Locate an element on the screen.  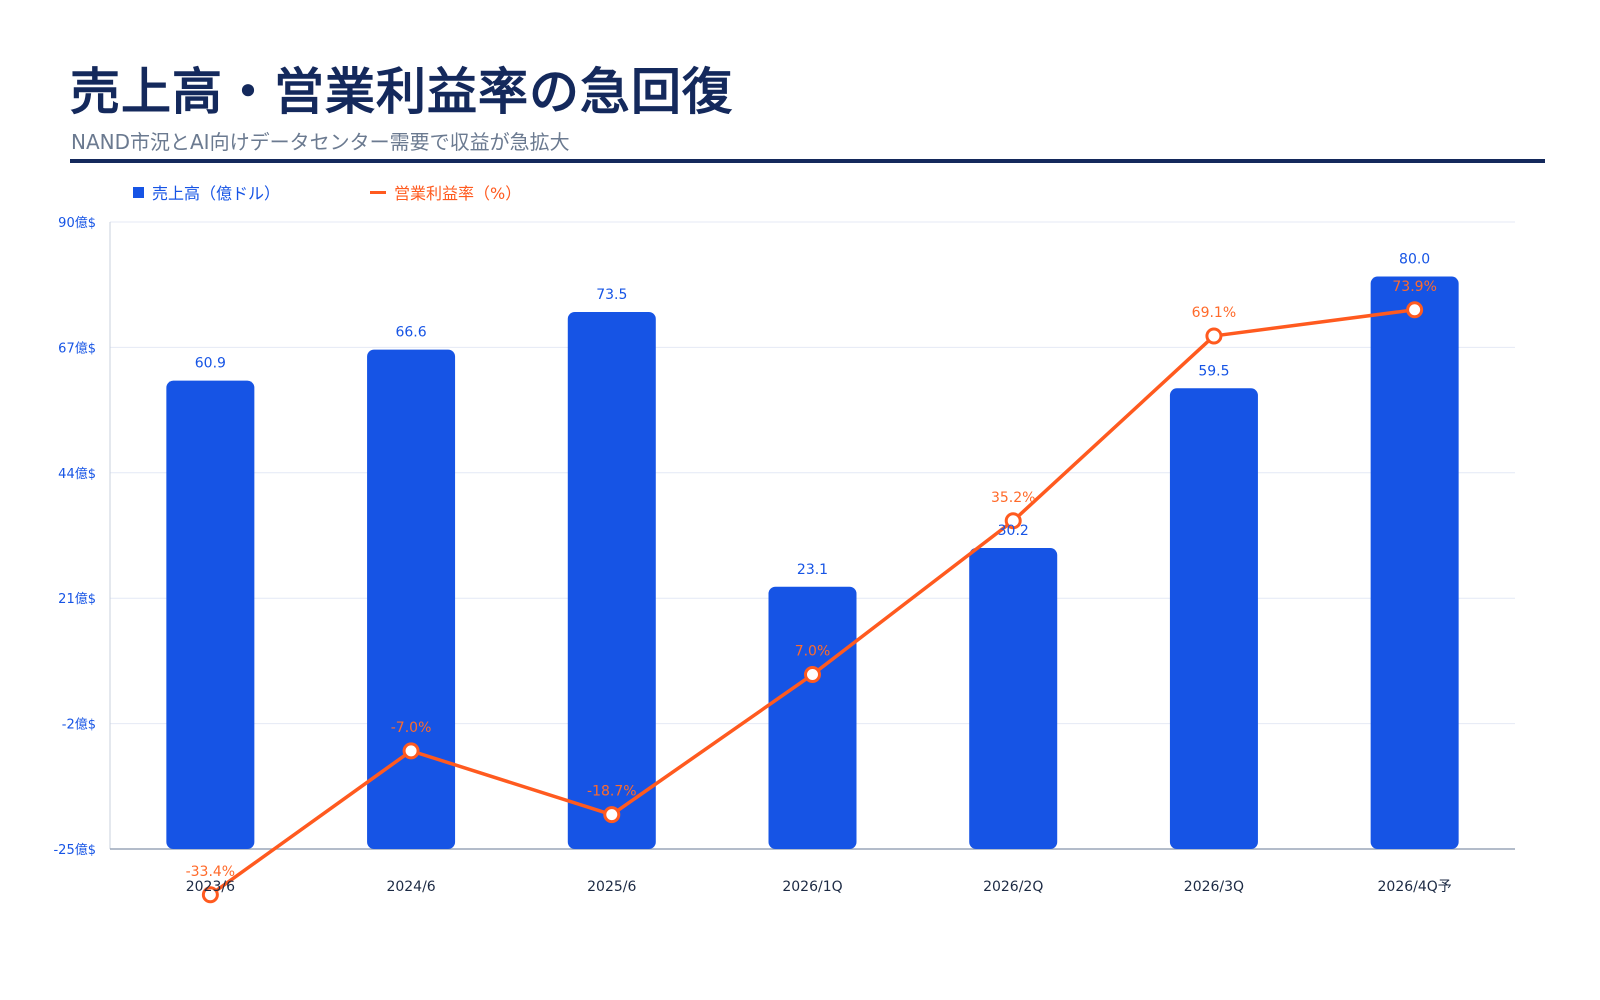
margin-point-label: -18.7% is located at coordinates (612, 792).